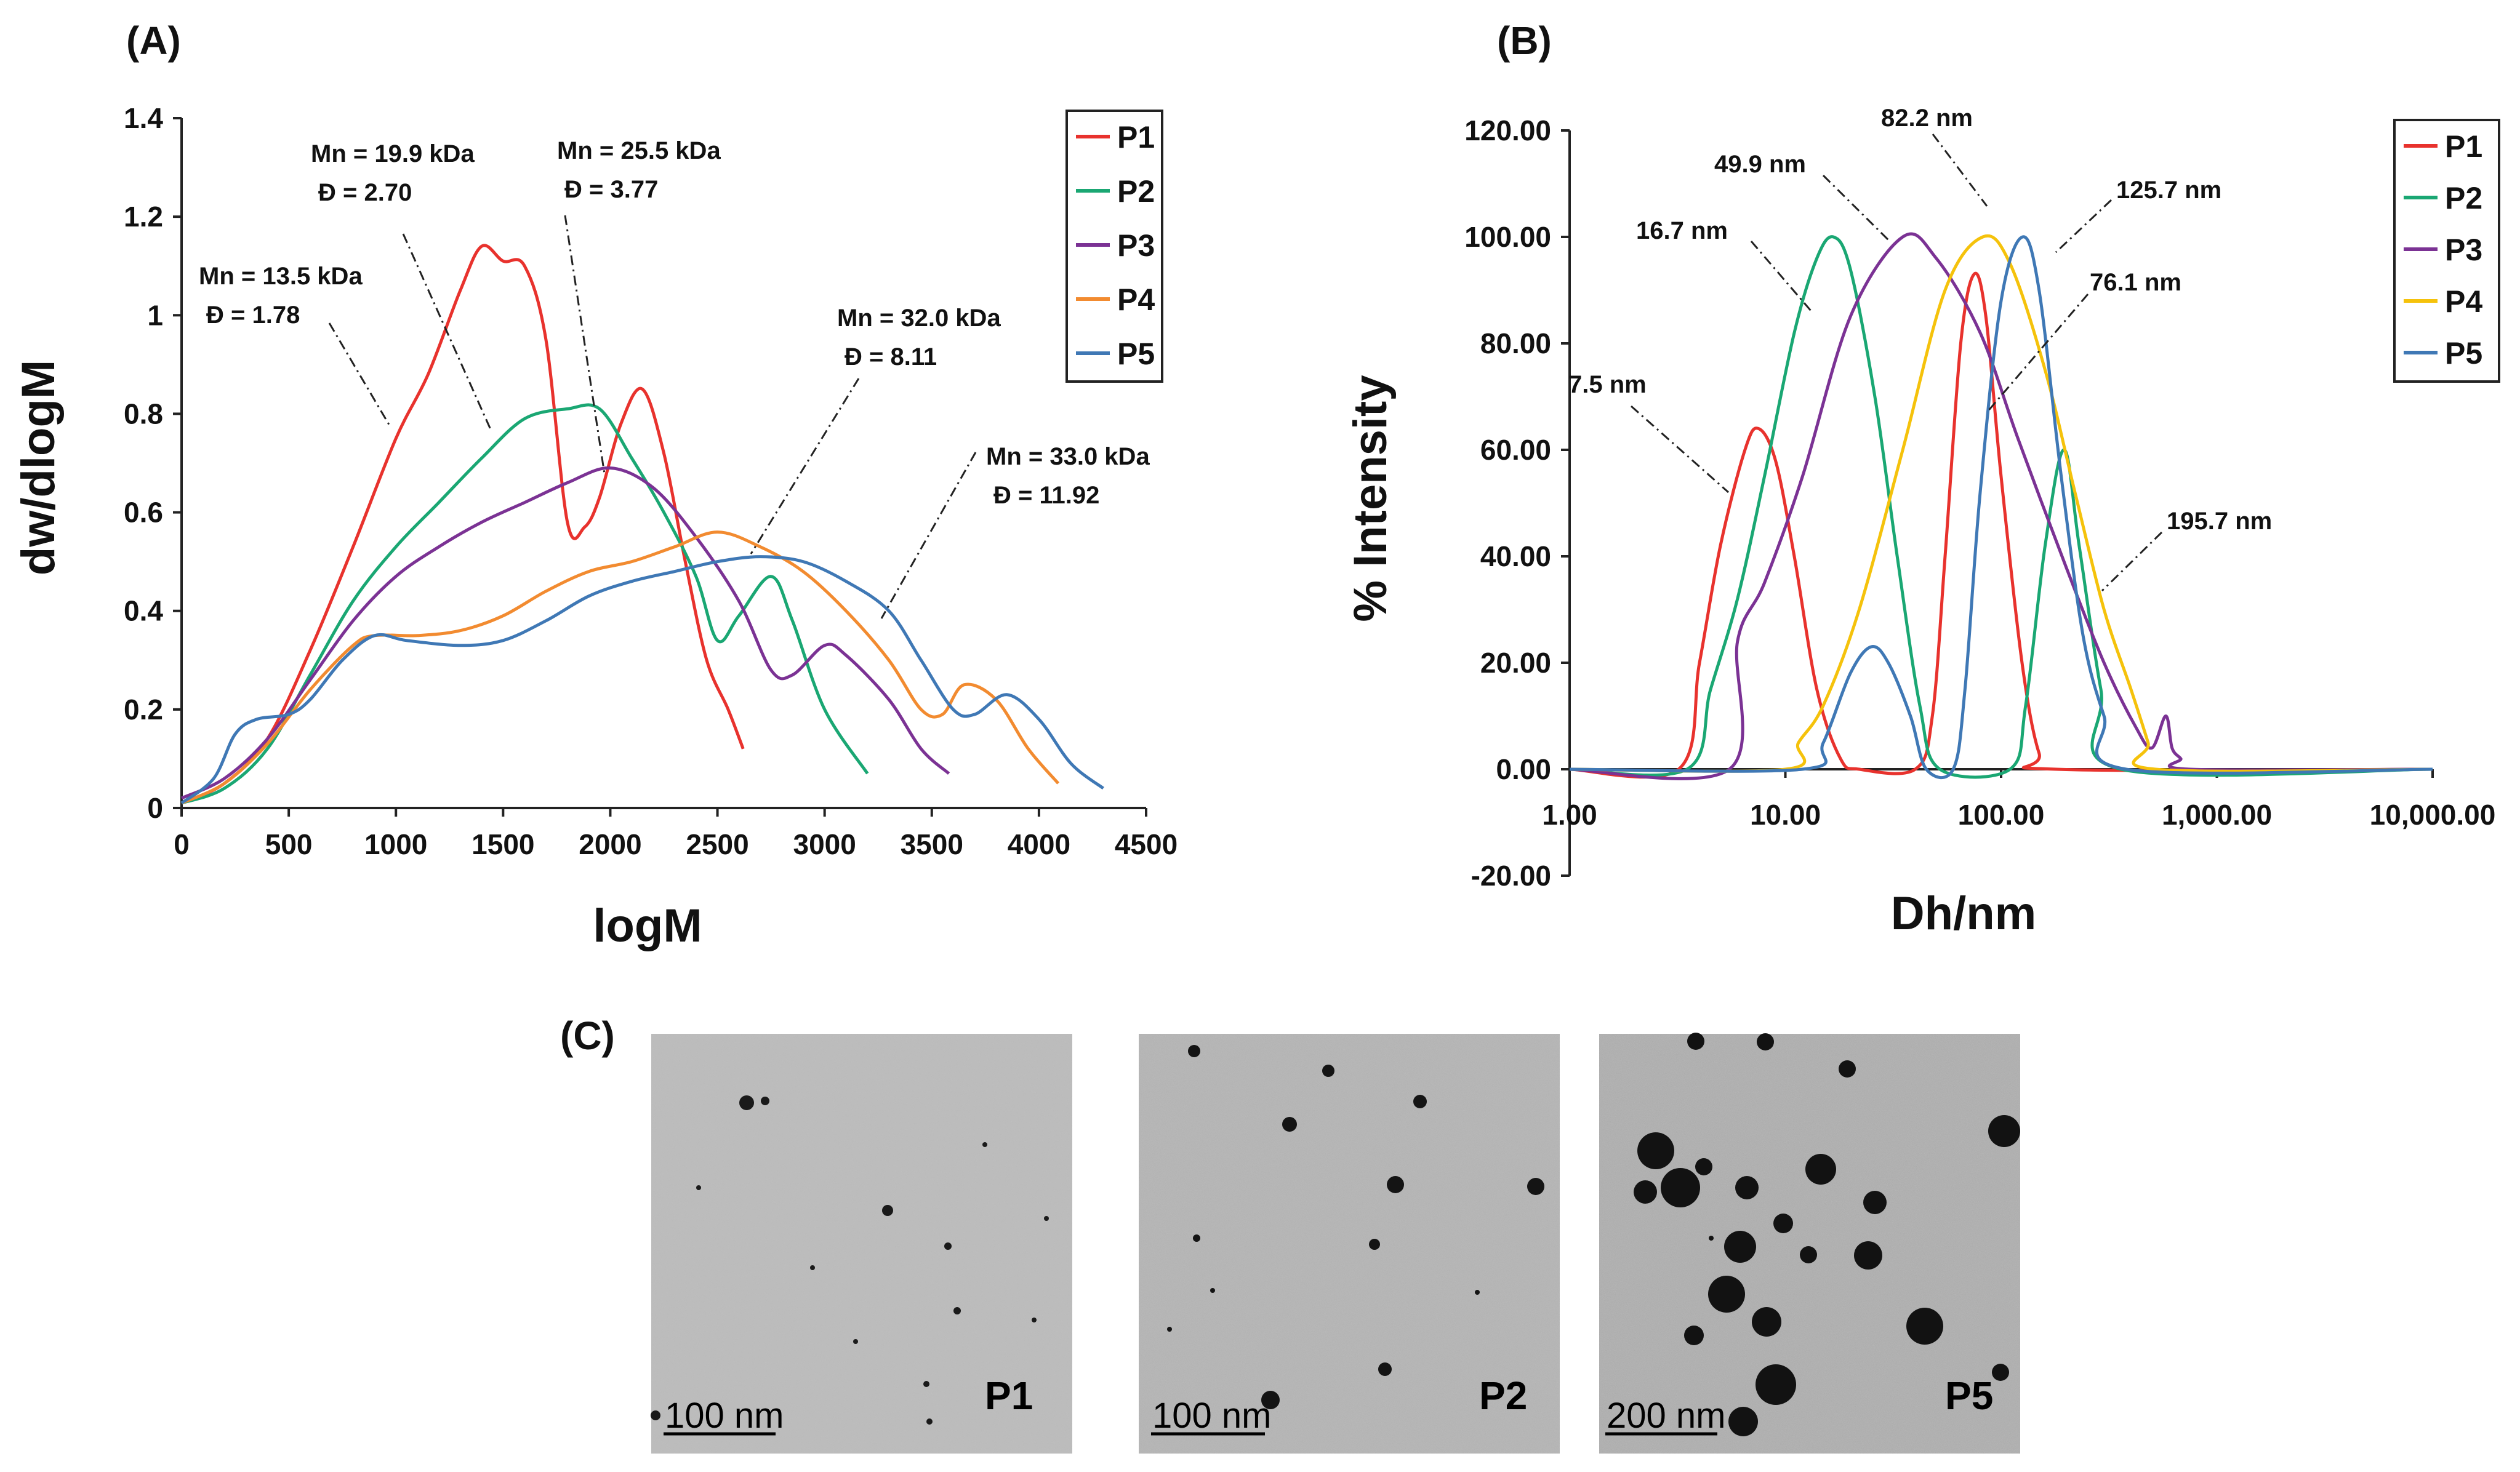  What do you see at coordinates (1607, 384) in the screenshot?
I see `annotation-size: 7.5 nm` at bounding box center [1607, 384].